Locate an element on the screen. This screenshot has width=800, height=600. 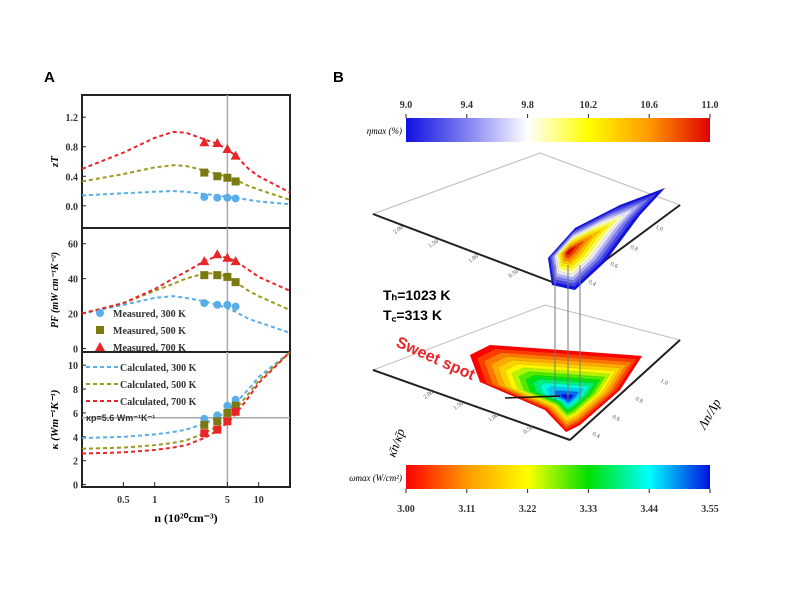
y-tick-label: 4 is located at coordinates (75, 438).